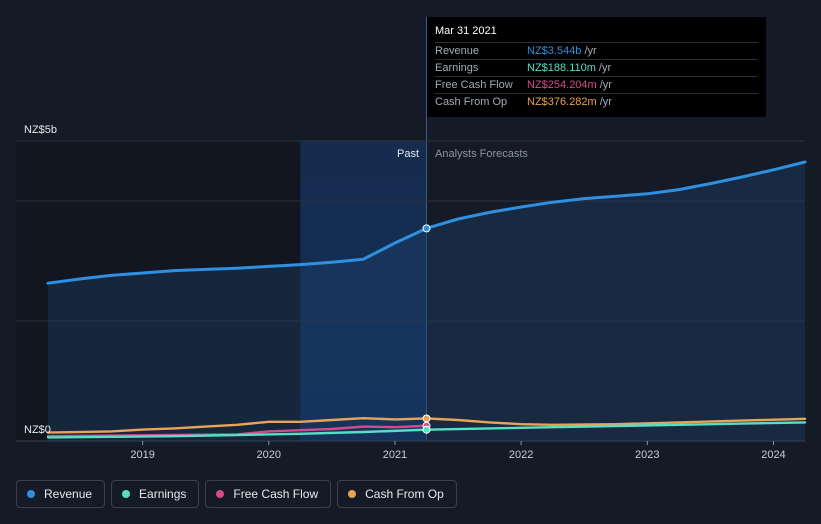 This screenshot has width=821, height=524. What do you see at coordinates (426, 228) in the screenshot?
I see `revenue-hover-point` at bounding box center [426, 228].